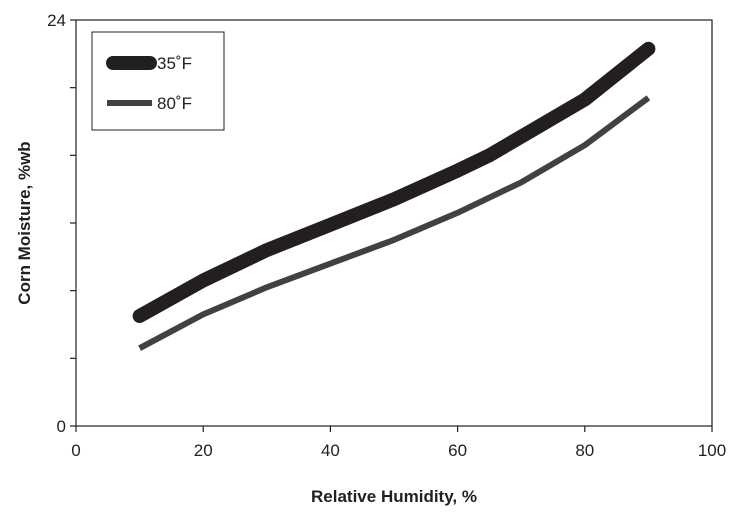  I want to click on x-tick-label-40: 40, so click(330, 450).